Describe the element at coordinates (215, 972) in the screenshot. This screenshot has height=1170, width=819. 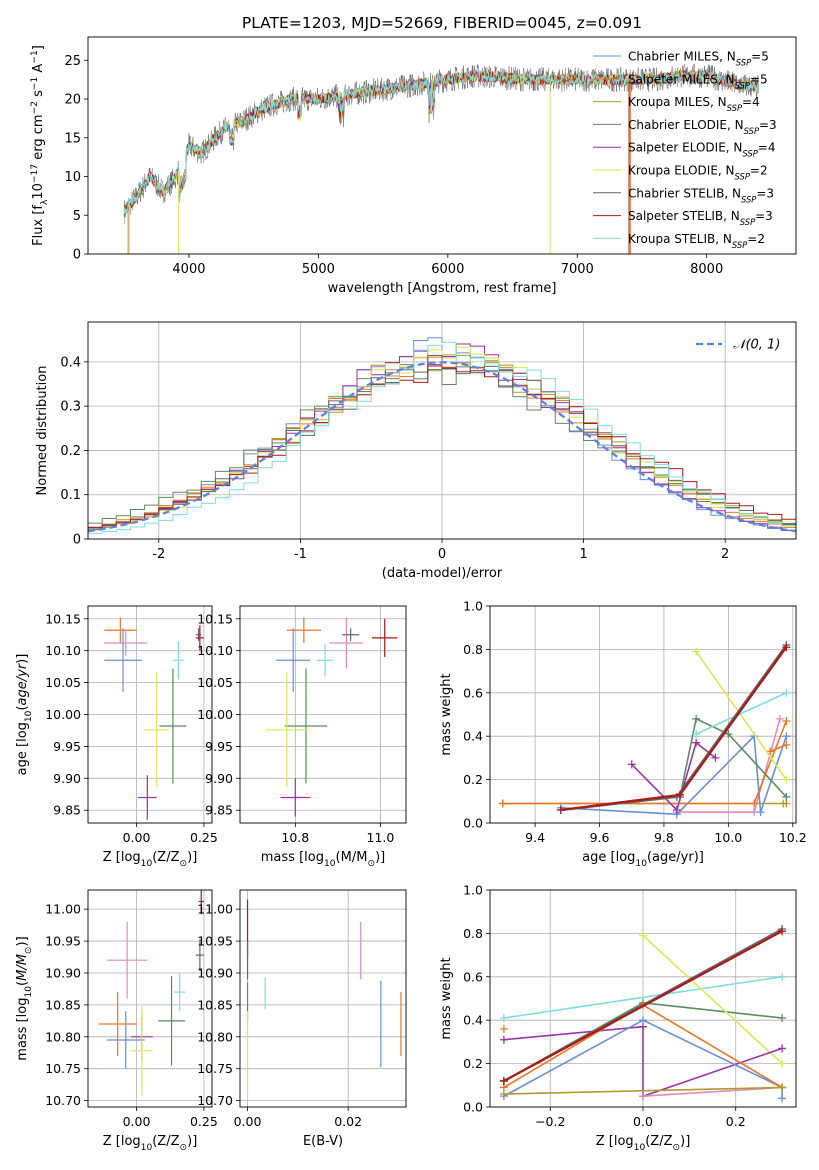
I see `y-tick-label: 10.90` at that location.